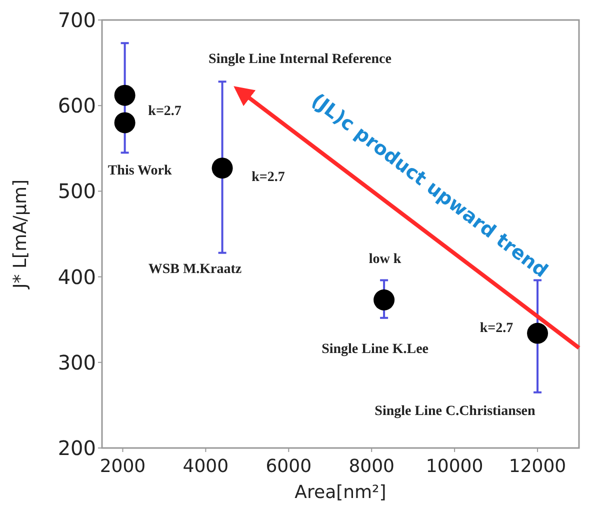 The width and height of the screenshot is (595, 509). Describe the element at coordinates (20, 234) in the screenshot. I see `y-axis-title: J* L[mA/μm]` at that location.